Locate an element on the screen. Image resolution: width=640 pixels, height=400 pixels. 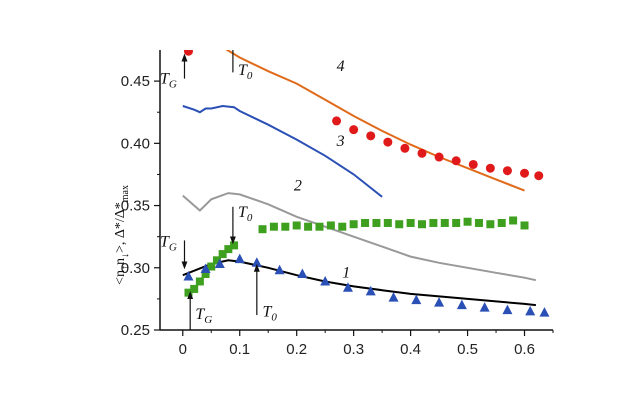
y-tick-label: 0.35 is located at coordinates (135, 206).